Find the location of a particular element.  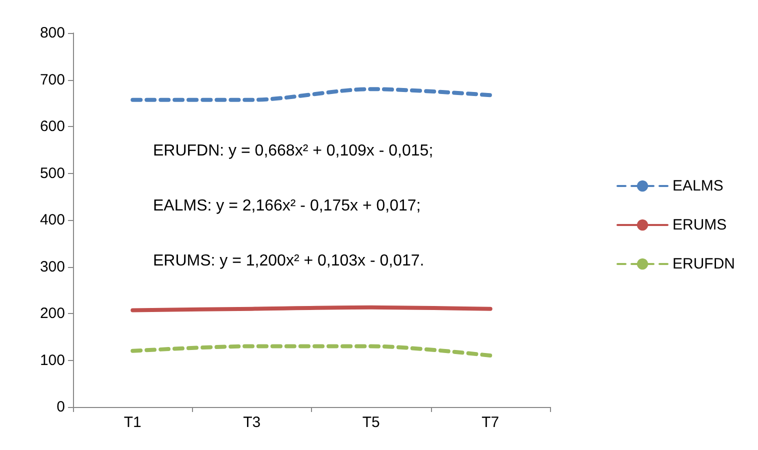

y-tick-label: 800 is located at coordinates (52, 33).